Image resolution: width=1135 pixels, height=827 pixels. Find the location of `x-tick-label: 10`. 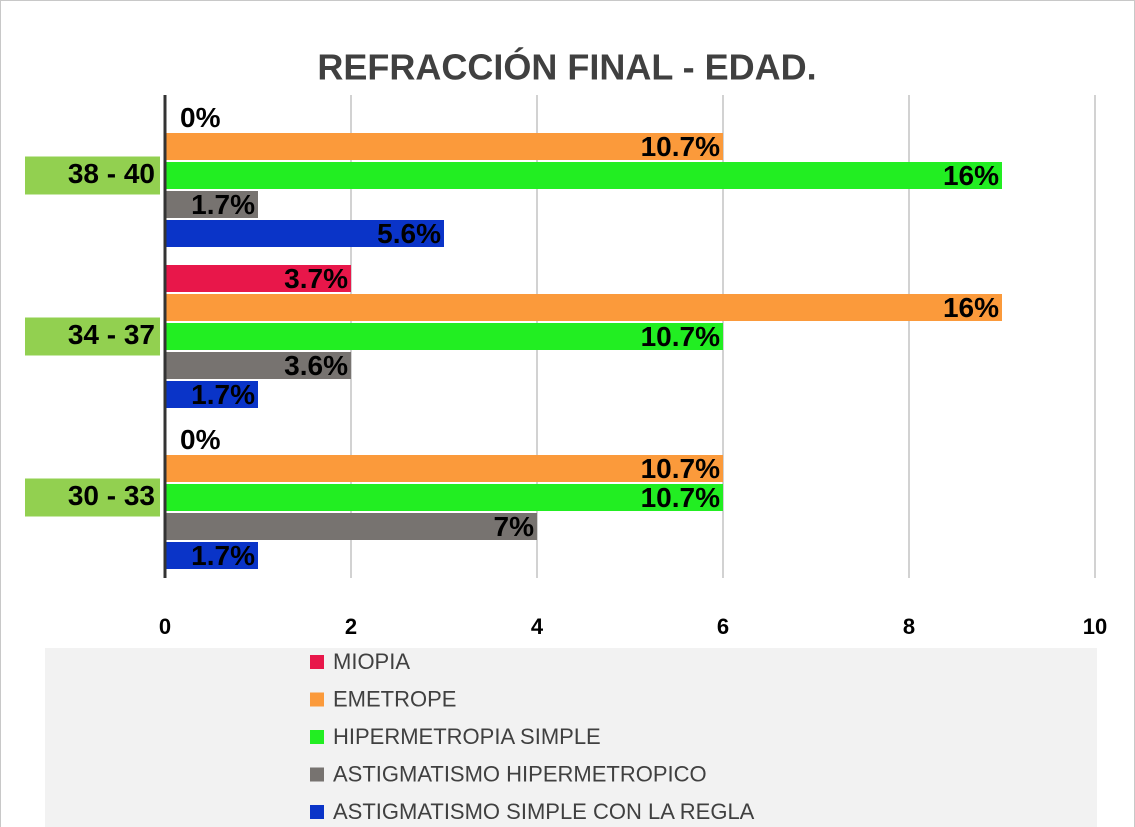

x-tick-label: 10 is located at coordinates (1095, 626).